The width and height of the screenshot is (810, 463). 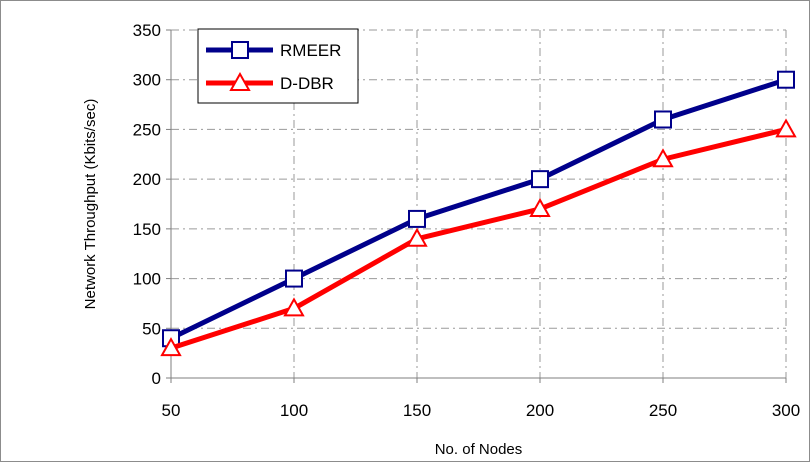 I want to click on y-tick-label: 350, so click(x=147, y=30).